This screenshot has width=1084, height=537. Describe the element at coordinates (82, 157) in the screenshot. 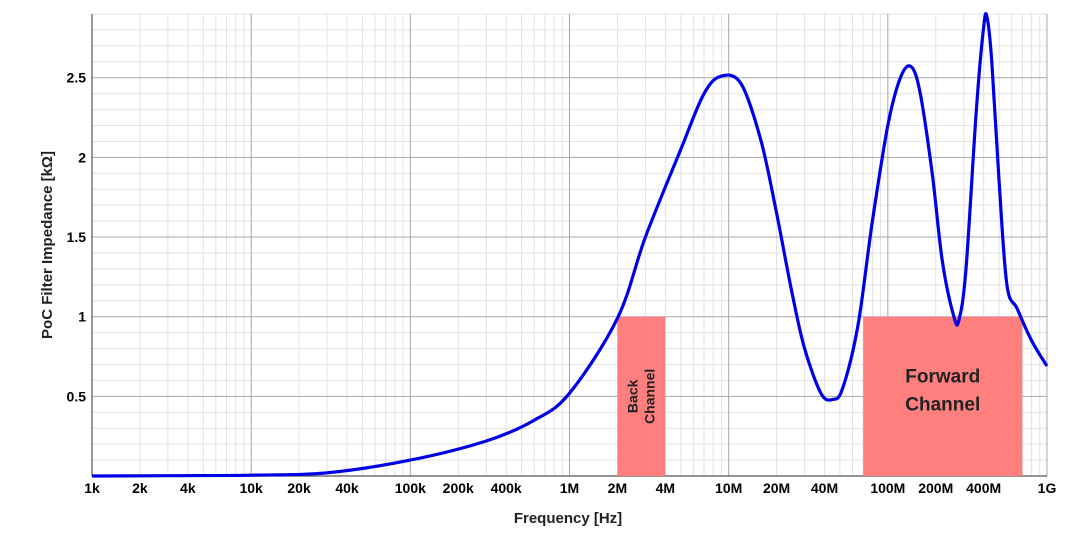

I see `y-tick-label: 2` at that location.